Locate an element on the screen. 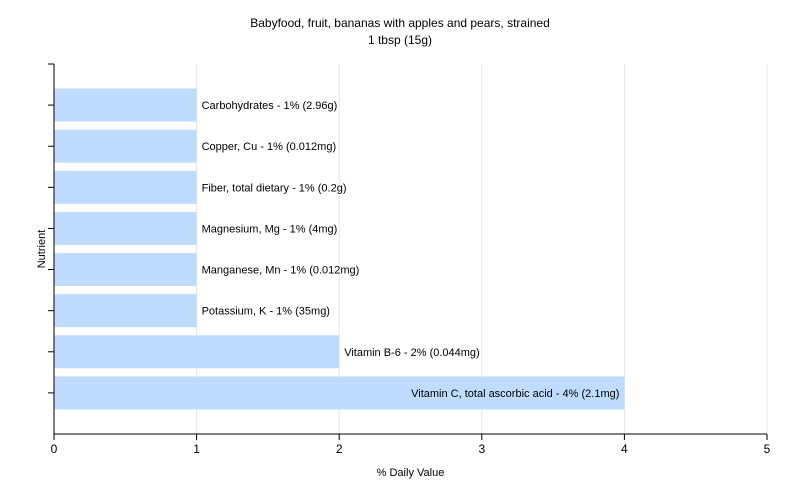 The width and height of the screenshot is (800, 500). bar-label: Manganese, Mn - 1% (0.012mg) is located at coordinates (281, 271).